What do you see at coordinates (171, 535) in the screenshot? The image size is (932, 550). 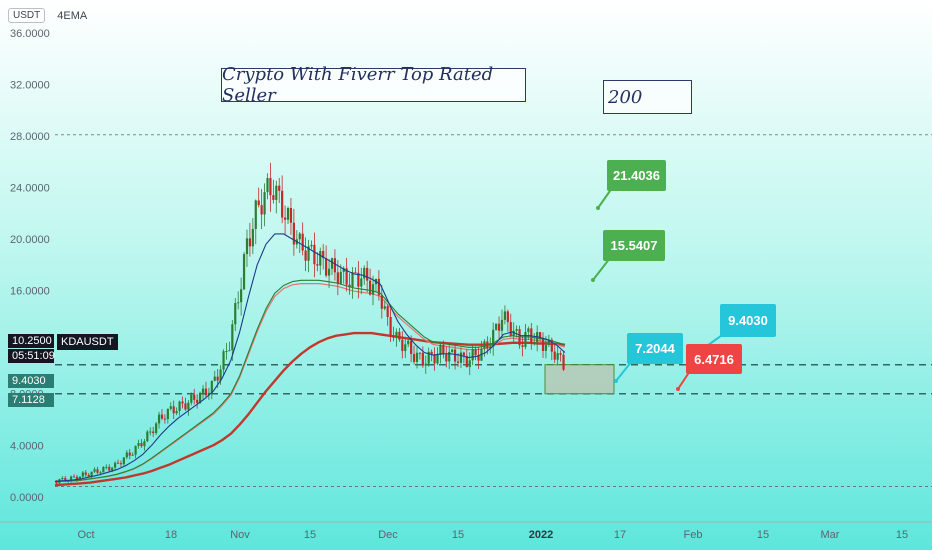 I see `x-tick-label: 18` at bounding box center [171, 535].